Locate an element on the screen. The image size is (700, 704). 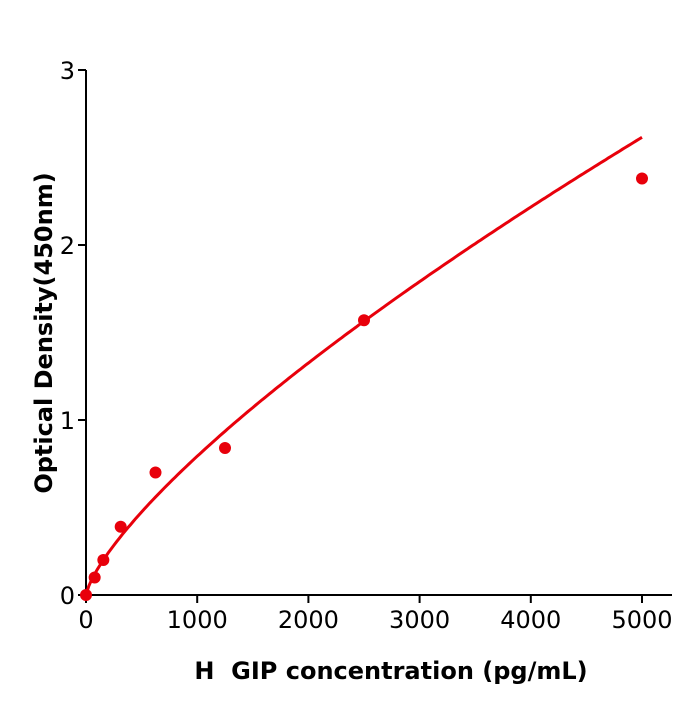
y-axis-label: Optical Density(450nm) is located at coordinates (44, 332).